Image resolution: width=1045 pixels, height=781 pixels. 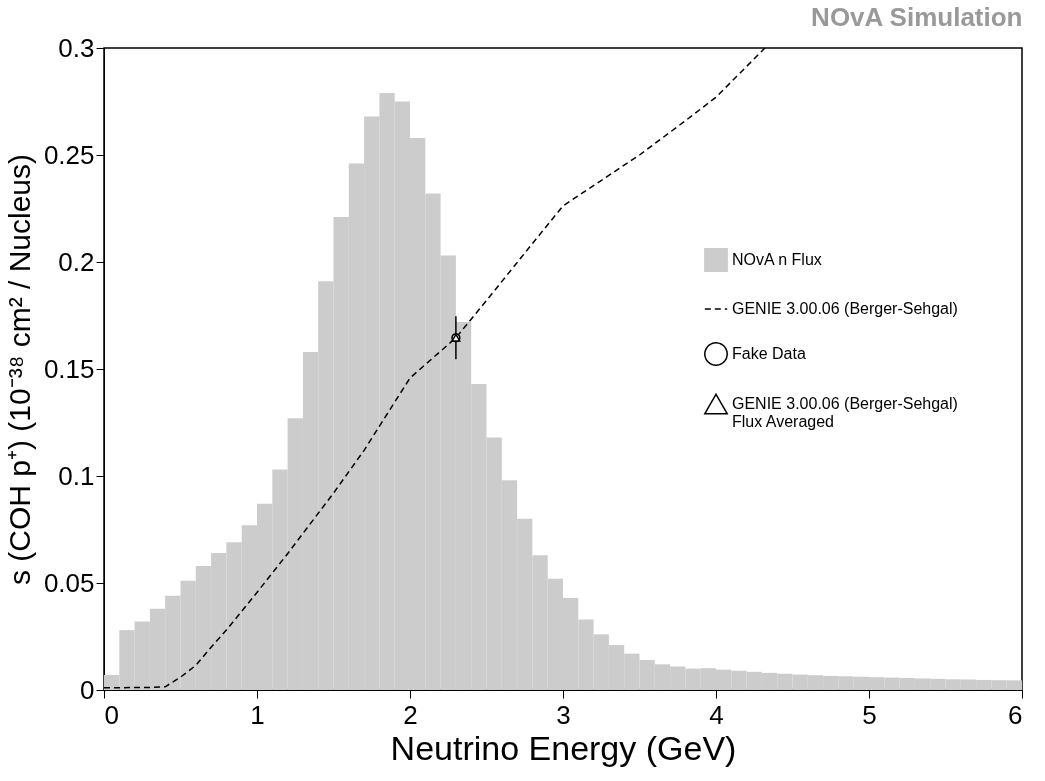 I want to click on x-tick-label: 4, so click(x=716, y=714).